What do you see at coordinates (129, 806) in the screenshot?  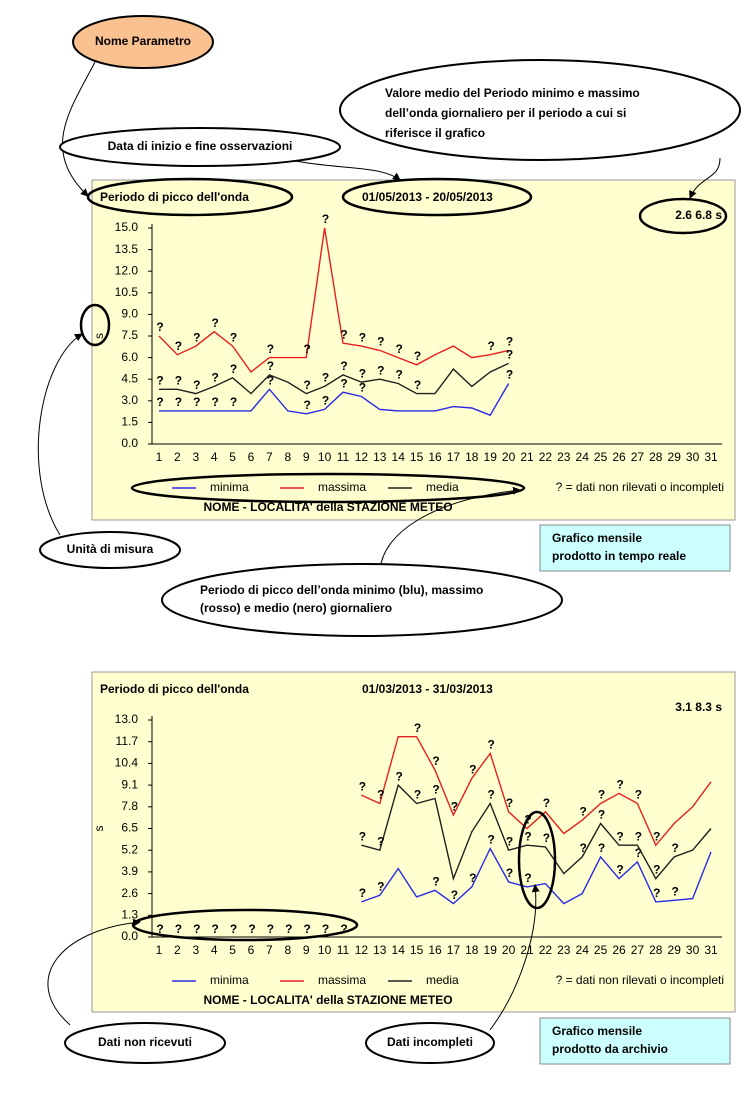 I see `y-tick-label: 7.8` at bounding box center [129, 806].